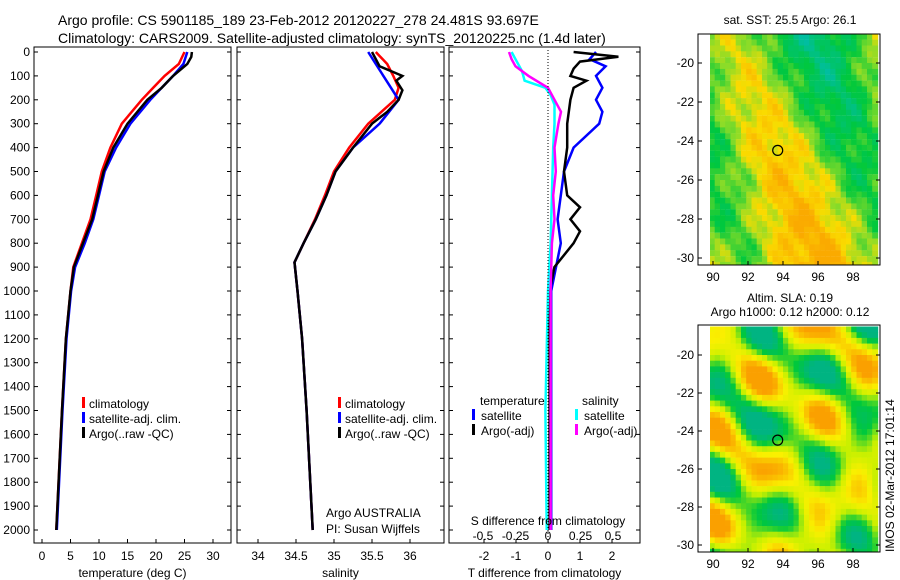 Image resolution: width=900 pixels, height=580 pixels. Describe the element at coordinates (512, 401) in the screenshot. I see `legend-title-temperature: temperature` at that location.